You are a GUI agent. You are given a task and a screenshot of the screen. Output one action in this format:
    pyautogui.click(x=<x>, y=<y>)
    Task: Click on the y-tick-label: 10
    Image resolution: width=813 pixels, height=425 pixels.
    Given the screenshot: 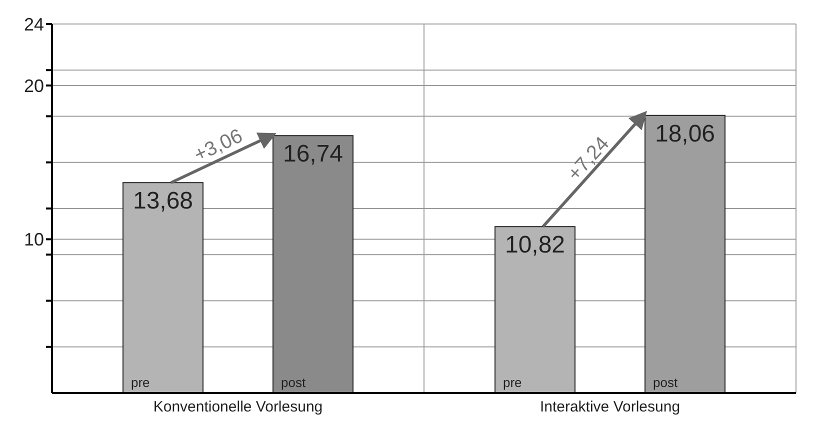 What is the action you would take?
    pyautogui.click(x=34, y=240)
    